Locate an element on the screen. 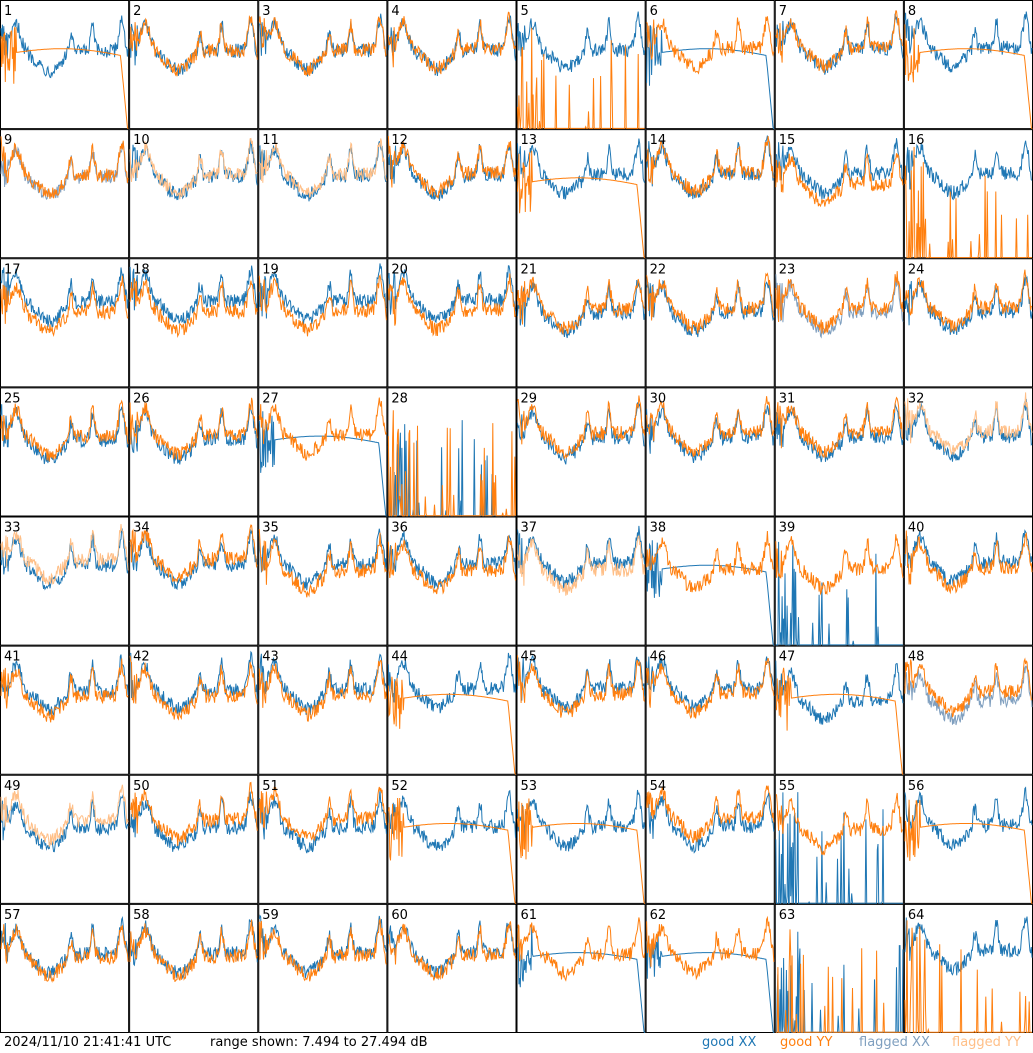  panel-55: 55 is located at coordinates (839, 839).